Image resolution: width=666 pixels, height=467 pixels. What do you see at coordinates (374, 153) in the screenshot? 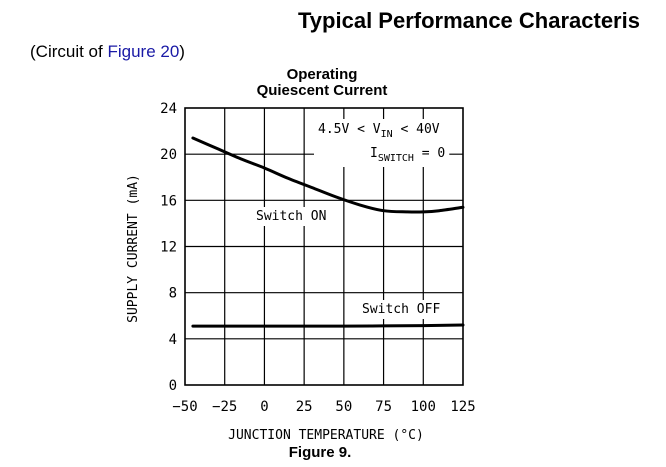
I see `condition-current-main: I` at bounding box center [374, 153].